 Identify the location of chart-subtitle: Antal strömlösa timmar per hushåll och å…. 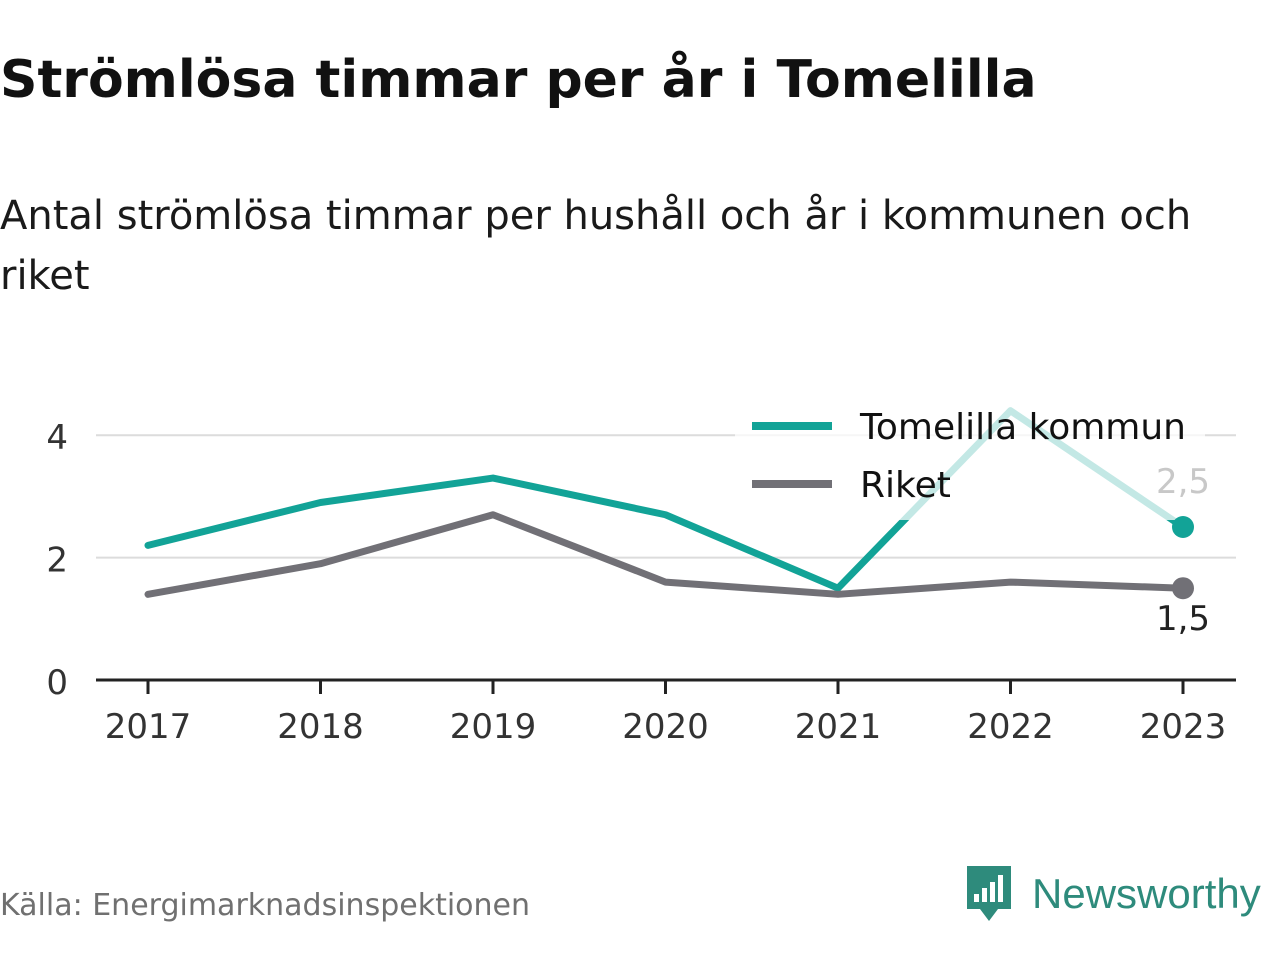
(596, 246).